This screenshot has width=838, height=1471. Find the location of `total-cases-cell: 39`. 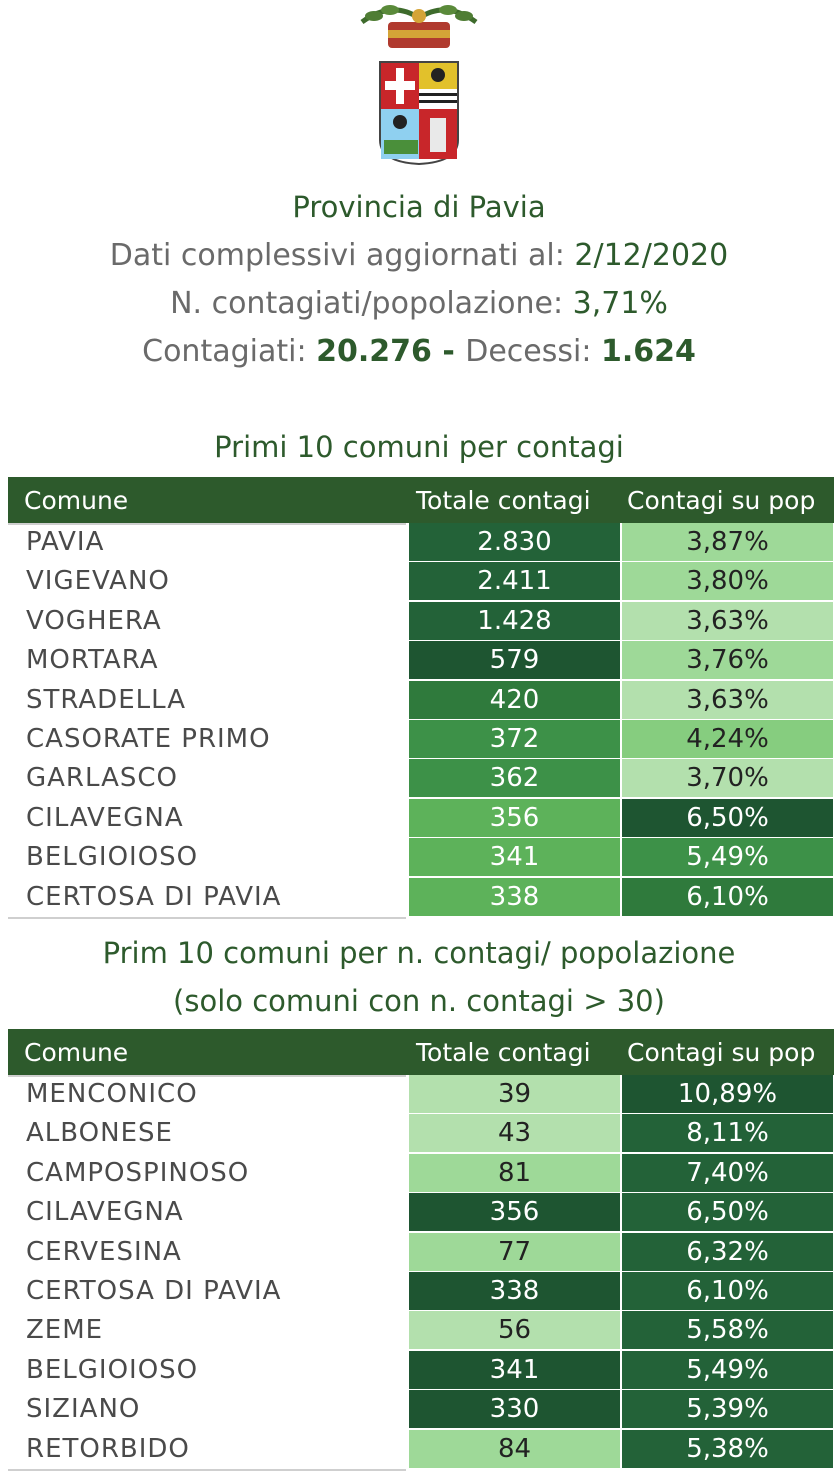

total-cases-cell: 39 is located at coordinates (514, 1094).